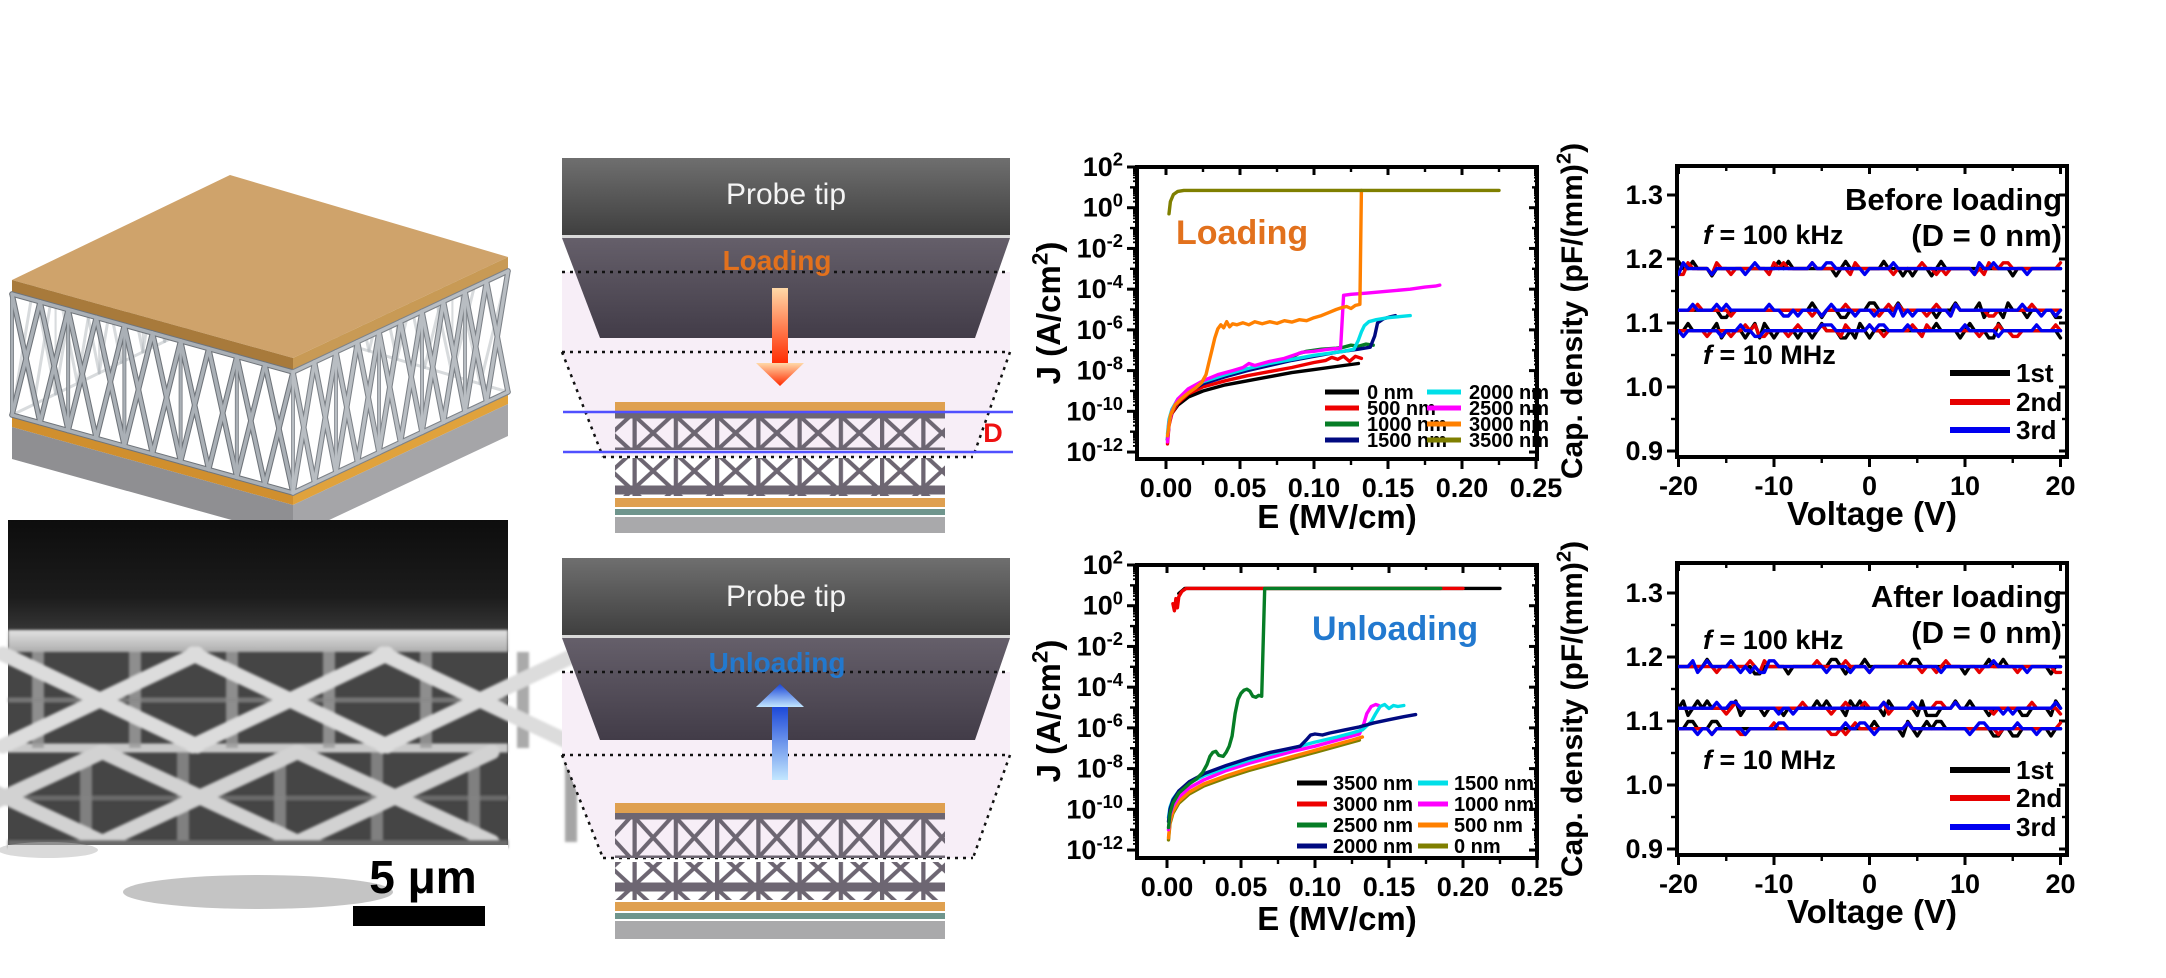 The width and height of the screenshot is (2166, 978). What do you see at coordinates (1373, 784) in the screenshot?
I see `legend-label: 3500 nm` at bounding box center [1373, 784].